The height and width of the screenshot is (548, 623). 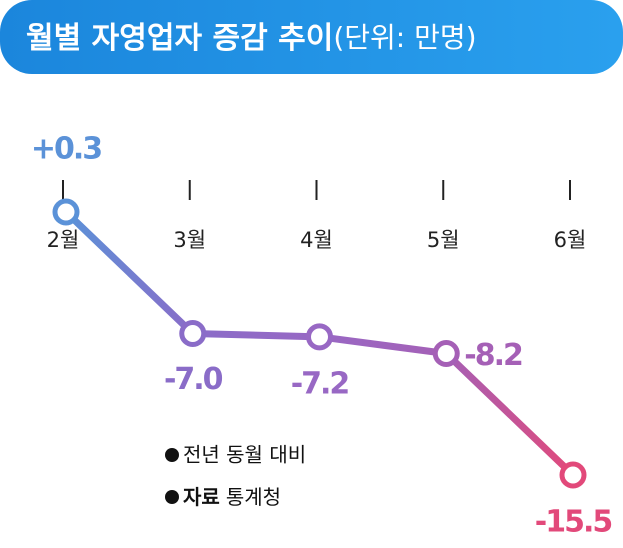 I want to click on title-unit: (단위: 만명), so click(x=404, y=37).